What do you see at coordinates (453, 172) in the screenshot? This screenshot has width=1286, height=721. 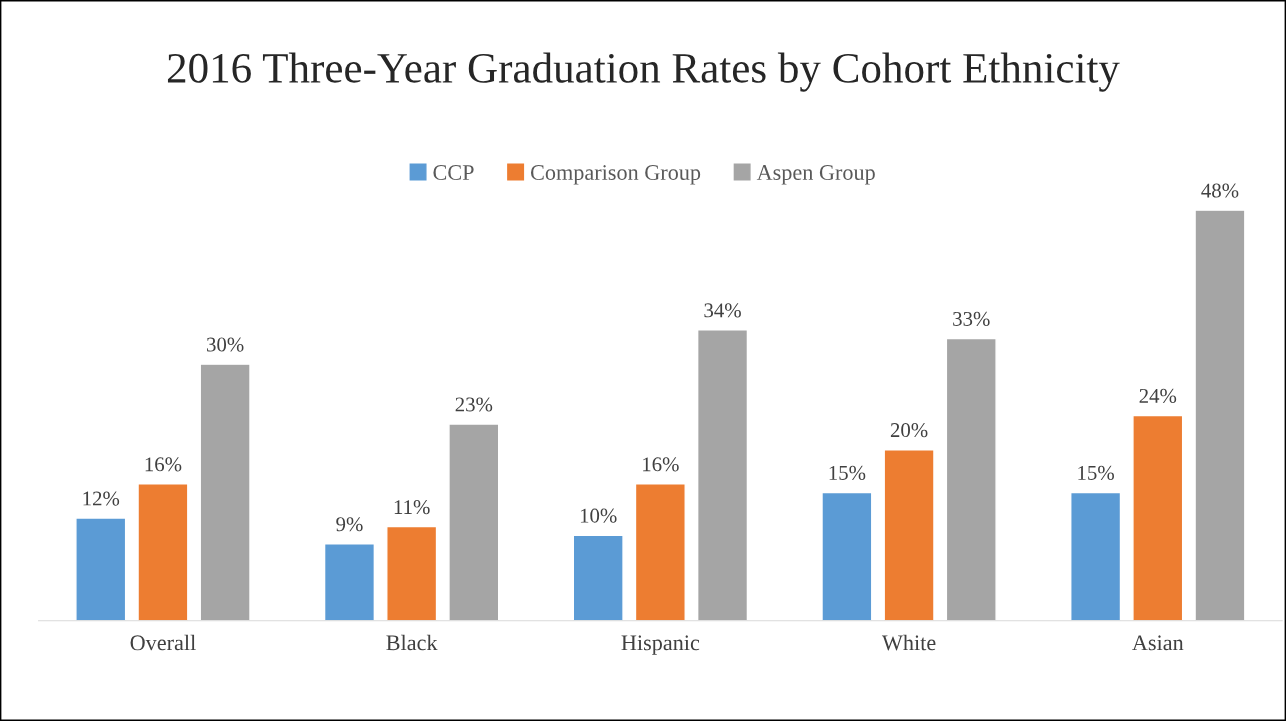 I see `legend-label: CCP` at bounding box center [453, 172].